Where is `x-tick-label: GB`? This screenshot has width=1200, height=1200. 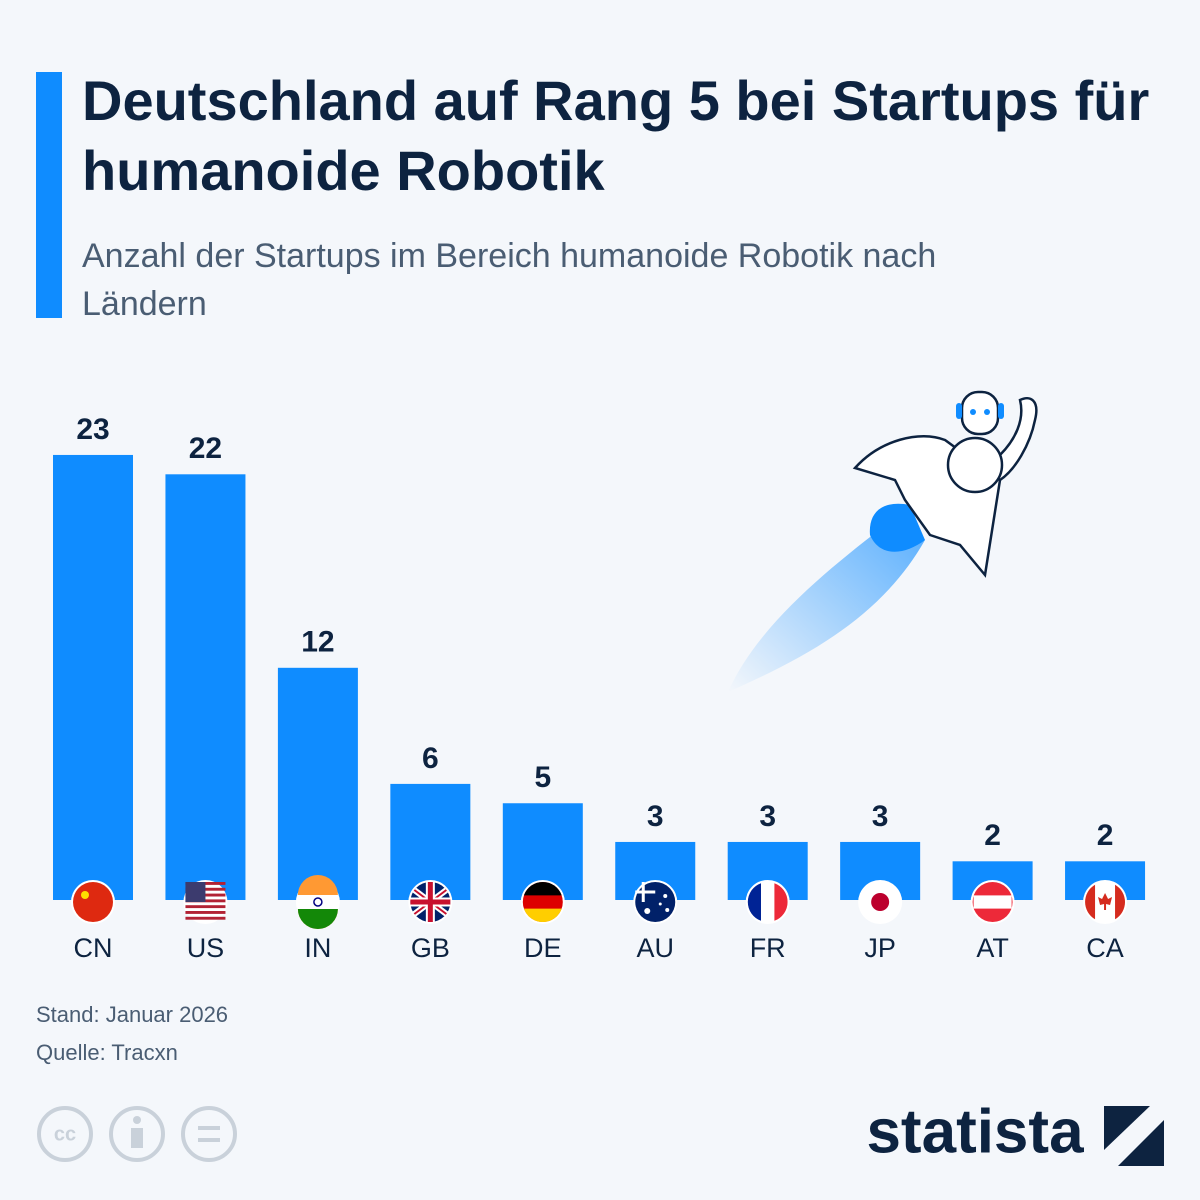
x-tick-label: GB is located at coordinates (430, 948).